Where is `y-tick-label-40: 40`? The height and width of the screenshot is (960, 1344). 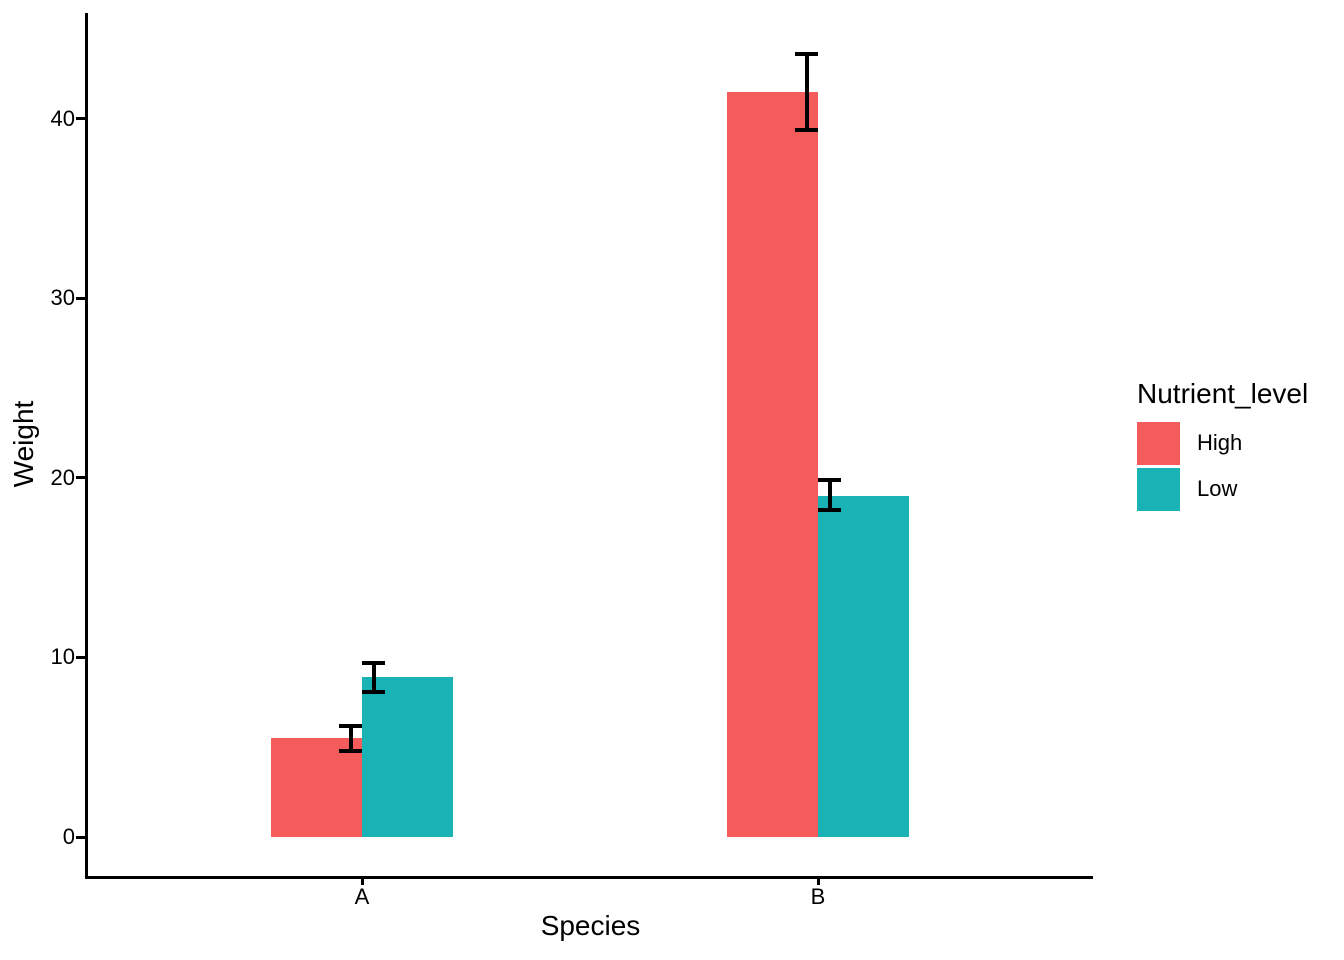
y-tick-label-40: 40 is located at coordinates (62, 118).